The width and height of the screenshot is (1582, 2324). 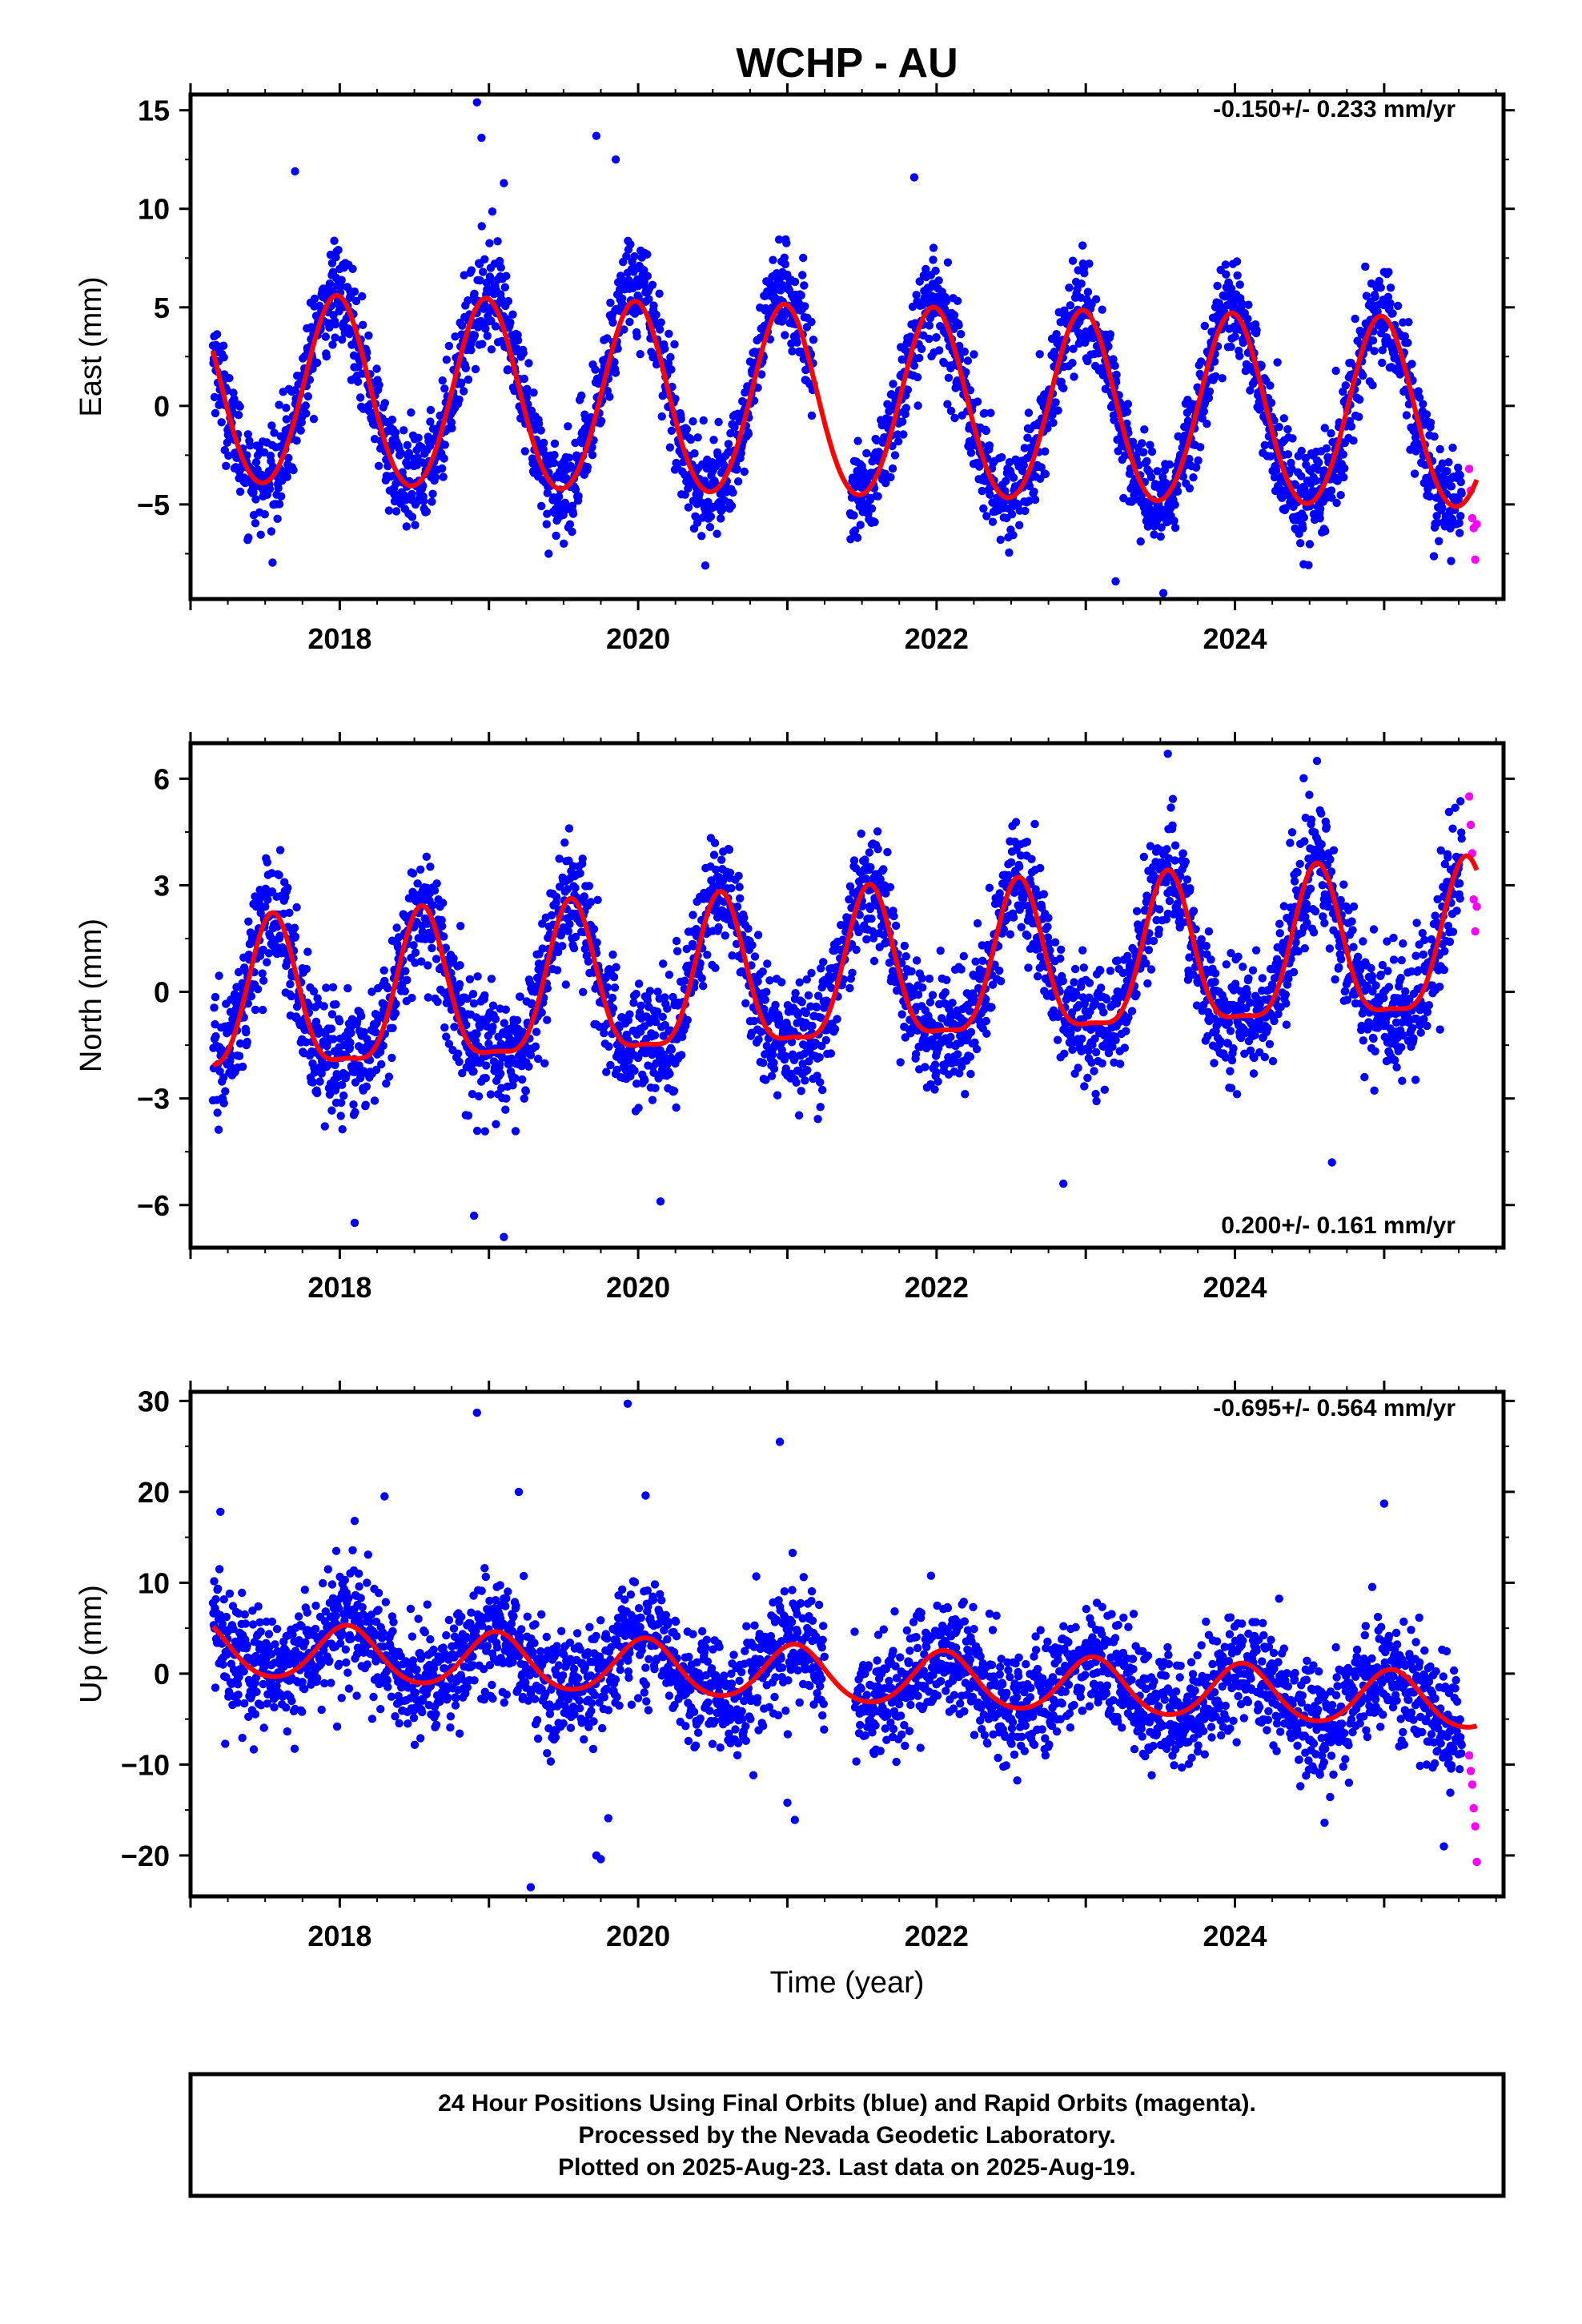 I want to click on east-y-tick-label: 0, so click(x=162, y=406).